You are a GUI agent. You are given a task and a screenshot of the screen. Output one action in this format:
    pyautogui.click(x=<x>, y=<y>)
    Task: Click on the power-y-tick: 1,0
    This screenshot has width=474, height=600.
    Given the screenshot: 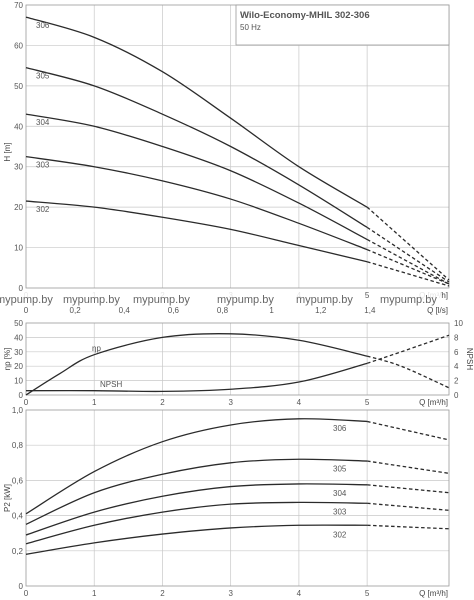 What is the action you would take?
    pyautogui.click(x=18, y=410)
    